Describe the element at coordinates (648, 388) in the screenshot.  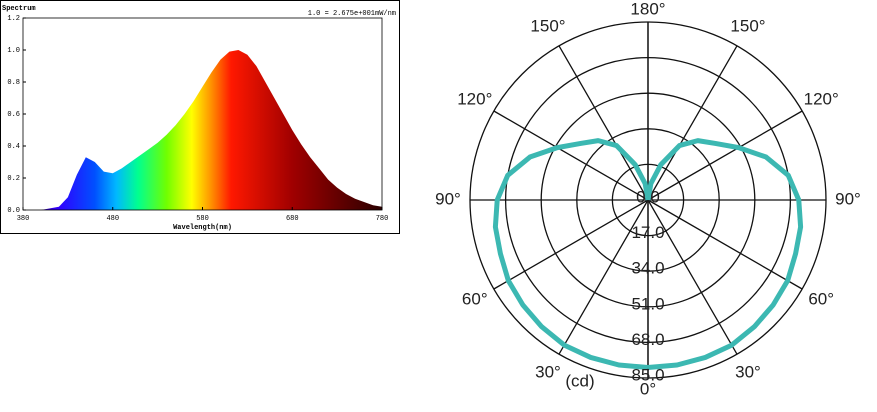
I see `angle-label: 0°` at that location.